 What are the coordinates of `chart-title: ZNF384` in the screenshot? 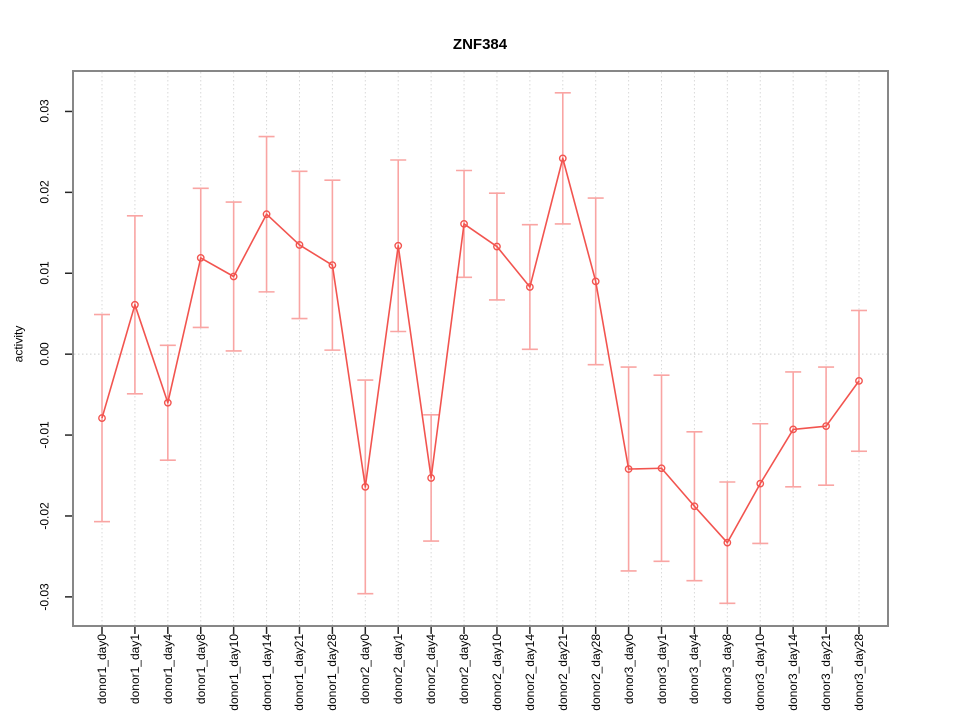 It's located at (480, 44).